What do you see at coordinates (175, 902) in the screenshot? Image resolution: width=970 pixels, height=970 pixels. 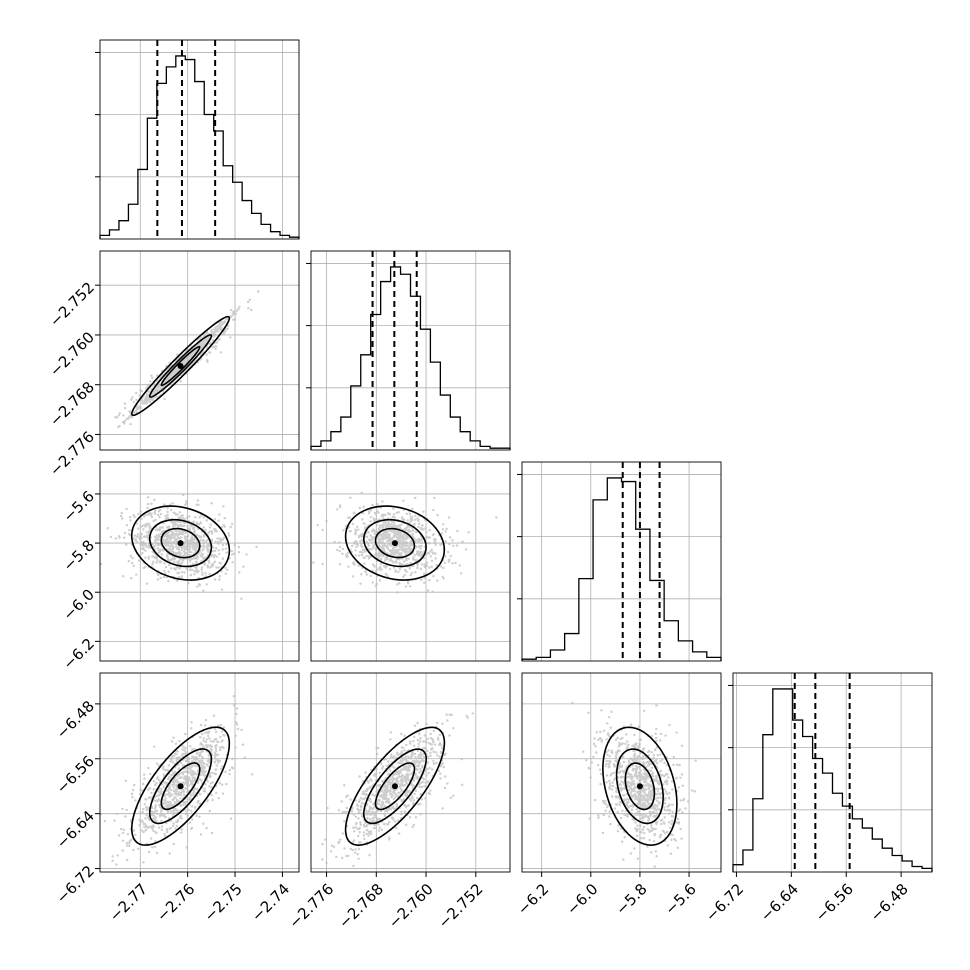 I see `x-tick-label: −2.76` at bounding box center [175, 902].